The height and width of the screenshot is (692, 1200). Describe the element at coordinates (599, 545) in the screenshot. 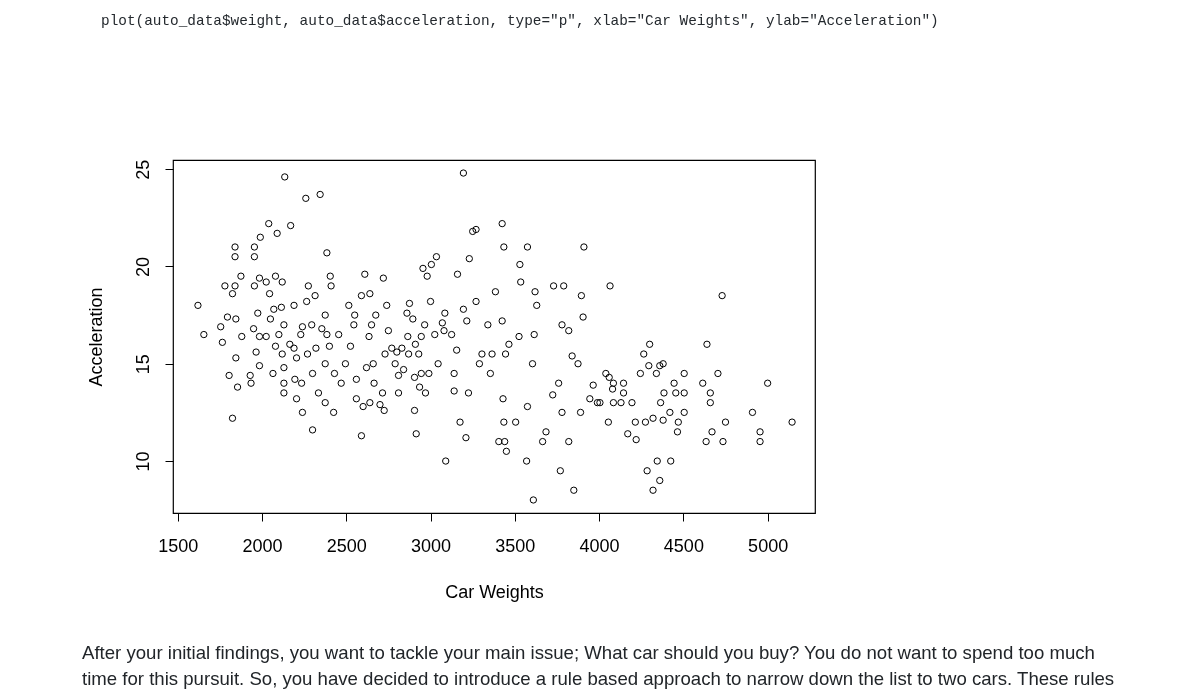

I see `x-tick-label: 4000` at that location.